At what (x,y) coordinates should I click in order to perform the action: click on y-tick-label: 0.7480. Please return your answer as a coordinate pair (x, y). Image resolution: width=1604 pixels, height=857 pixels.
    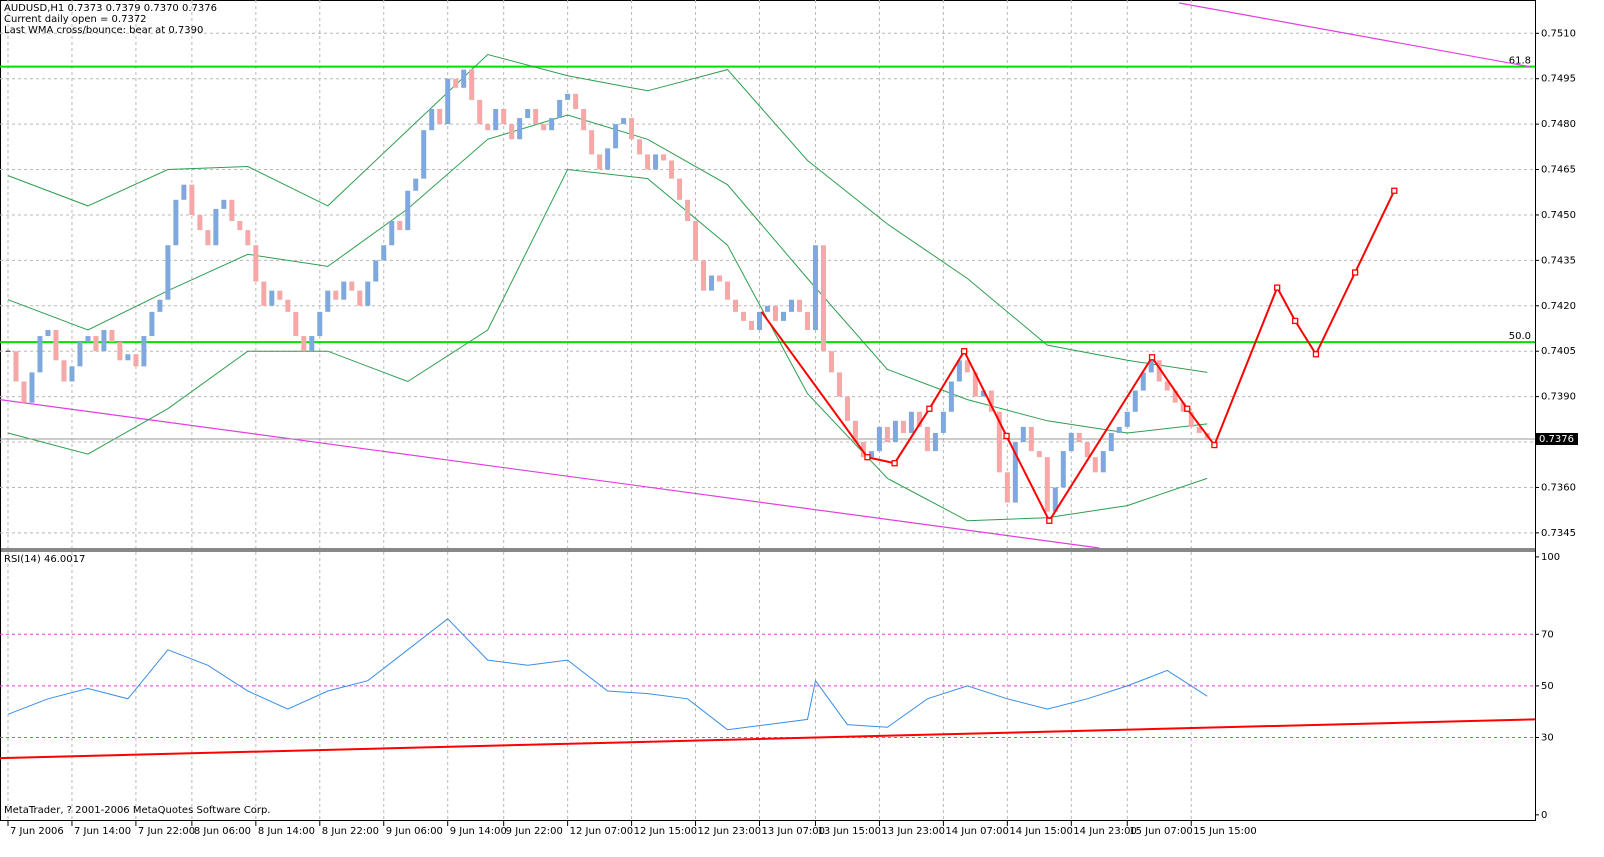
    Looking at the image, I should click on (1558, 124).